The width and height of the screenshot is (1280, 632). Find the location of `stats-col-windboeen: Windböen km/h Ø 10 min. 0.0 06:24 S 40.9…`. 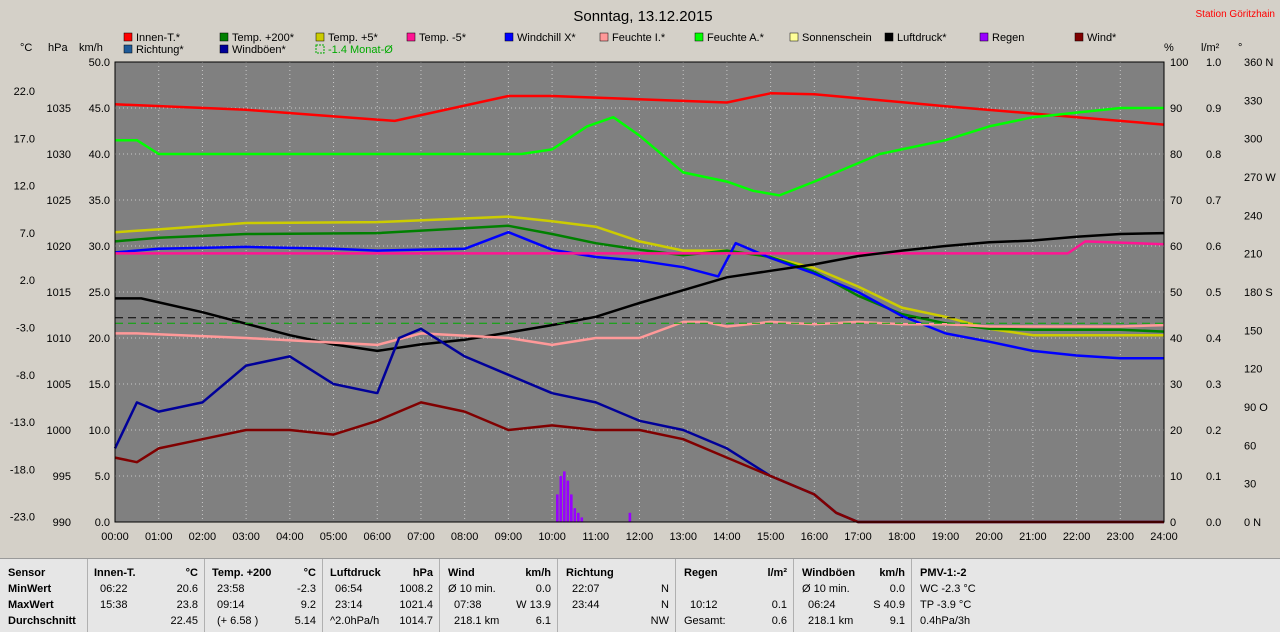

stats-col-windboeen: Windböen km/h Ø 10 min. 0.0 06:24 S 40.9… is located at coordinates (853, 595).